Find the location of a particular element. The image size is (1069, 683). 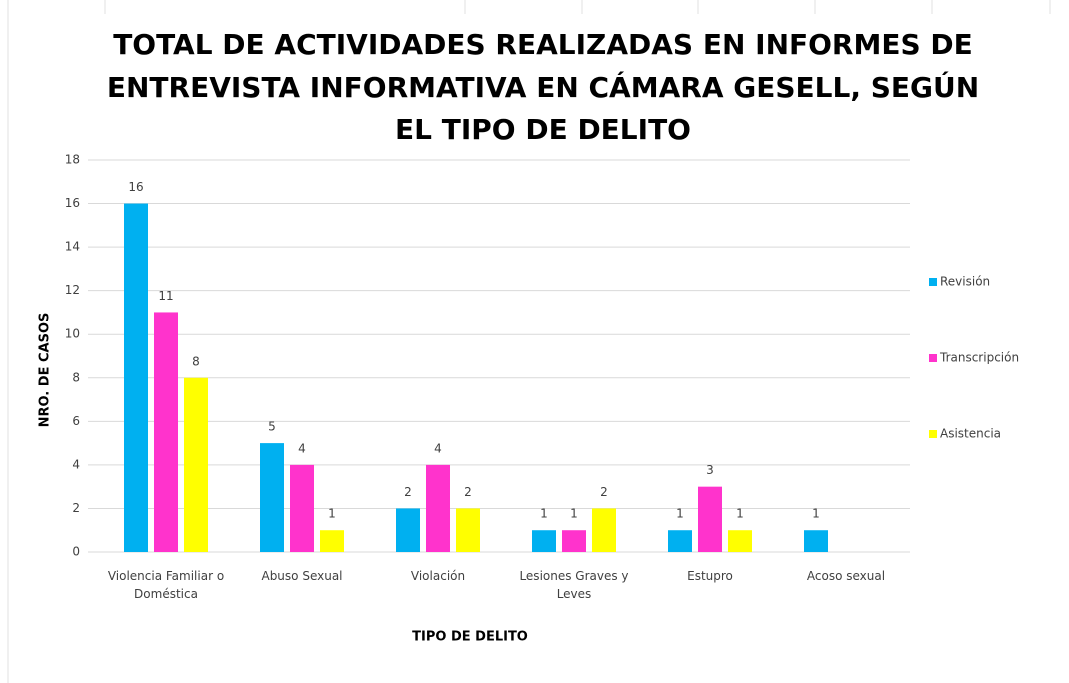

x-tick-label: Abuso Sexual is located at coordinates (302, 576).